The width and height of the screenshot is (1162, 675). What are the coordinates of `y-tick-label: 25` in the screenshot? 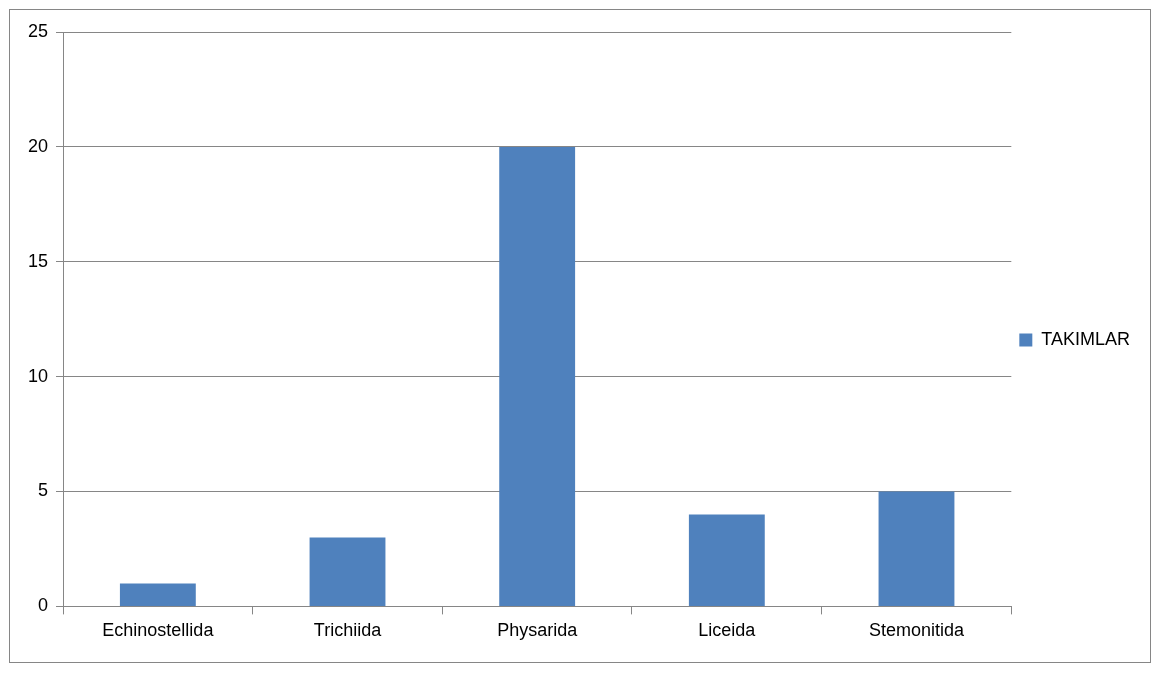 It's located at (38, 30).